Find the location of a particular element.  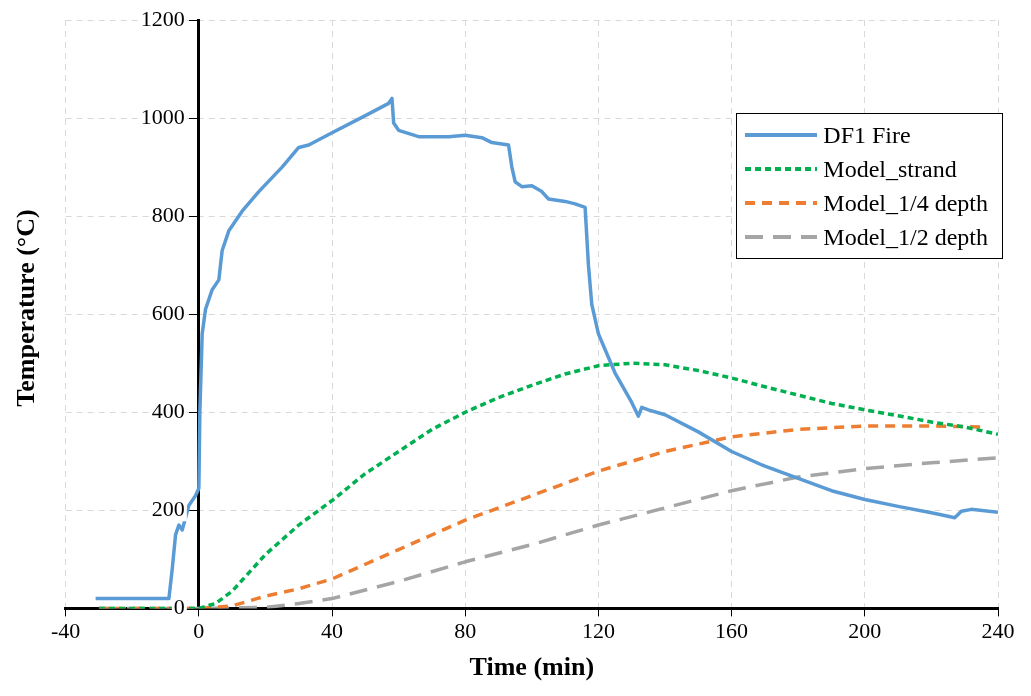

x-axis-title: Time (min) is located at coordinates (532, 667).